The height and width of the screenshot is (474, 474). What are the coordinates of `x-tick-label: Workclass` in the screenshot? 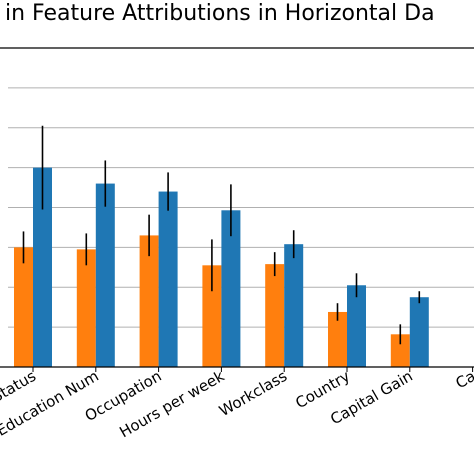 It's located at (253, 393).